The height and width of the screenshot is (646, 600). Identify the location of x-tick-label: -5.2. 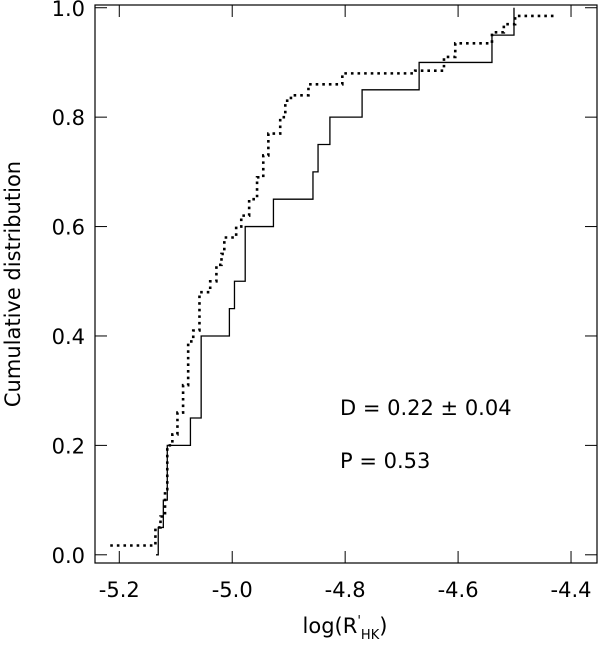
(119, 590).